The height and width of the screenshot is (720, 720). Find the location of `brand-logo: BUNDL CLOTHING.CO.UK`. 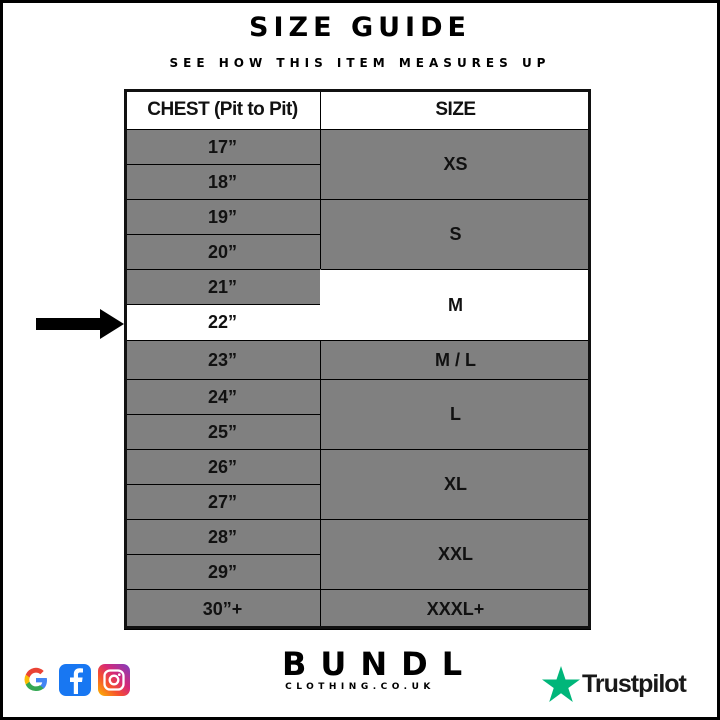

brand-logo: BUNDL CLOTHING.CO.UK is located at coordinates (373, 668).